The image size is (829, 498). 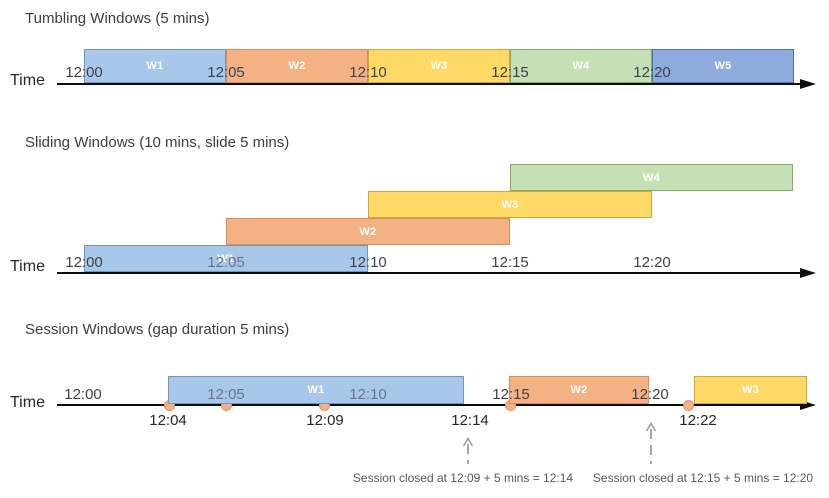 What do you see at coordinates (463, 478) in the screenshot?
I see `session-close-note: Session closed at 12:09 + 5 mins = 12:14` at bounding box center [463, 478].